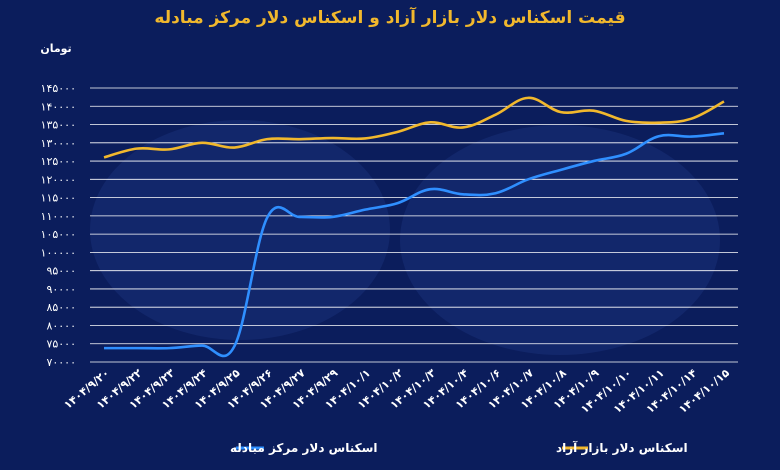  I want to click on y-tick-label: ۱۲۰۰۰۰, so click(58, 179).